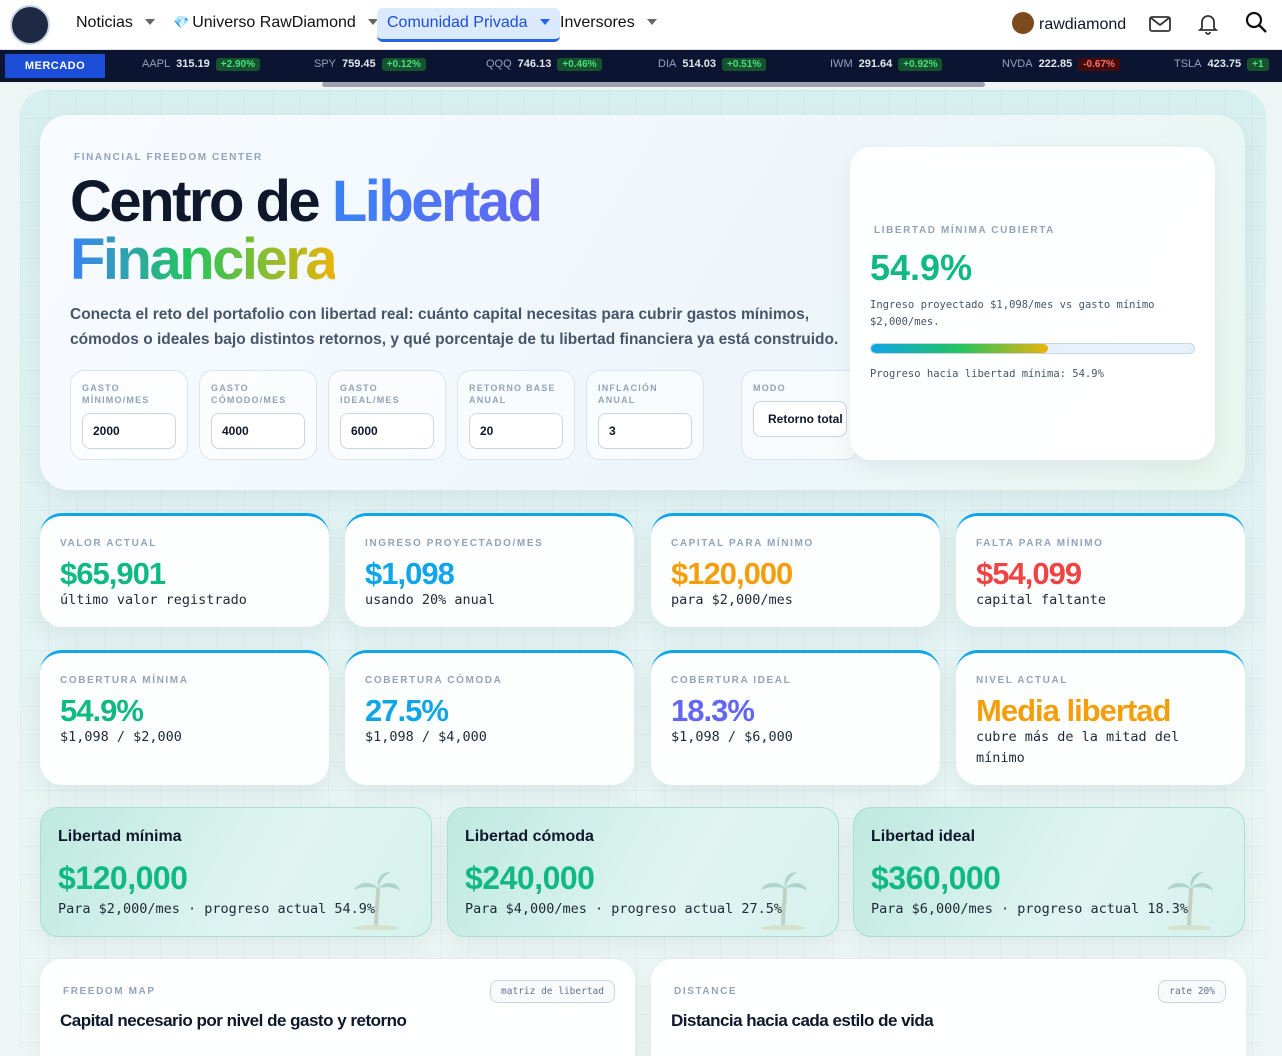 The height and width of the screenshot is (1056, 1282). What do you see at coordinates (104, 22) in the screenshot?
I see `nav-label: Noticias` at bounding box center [104, 22].